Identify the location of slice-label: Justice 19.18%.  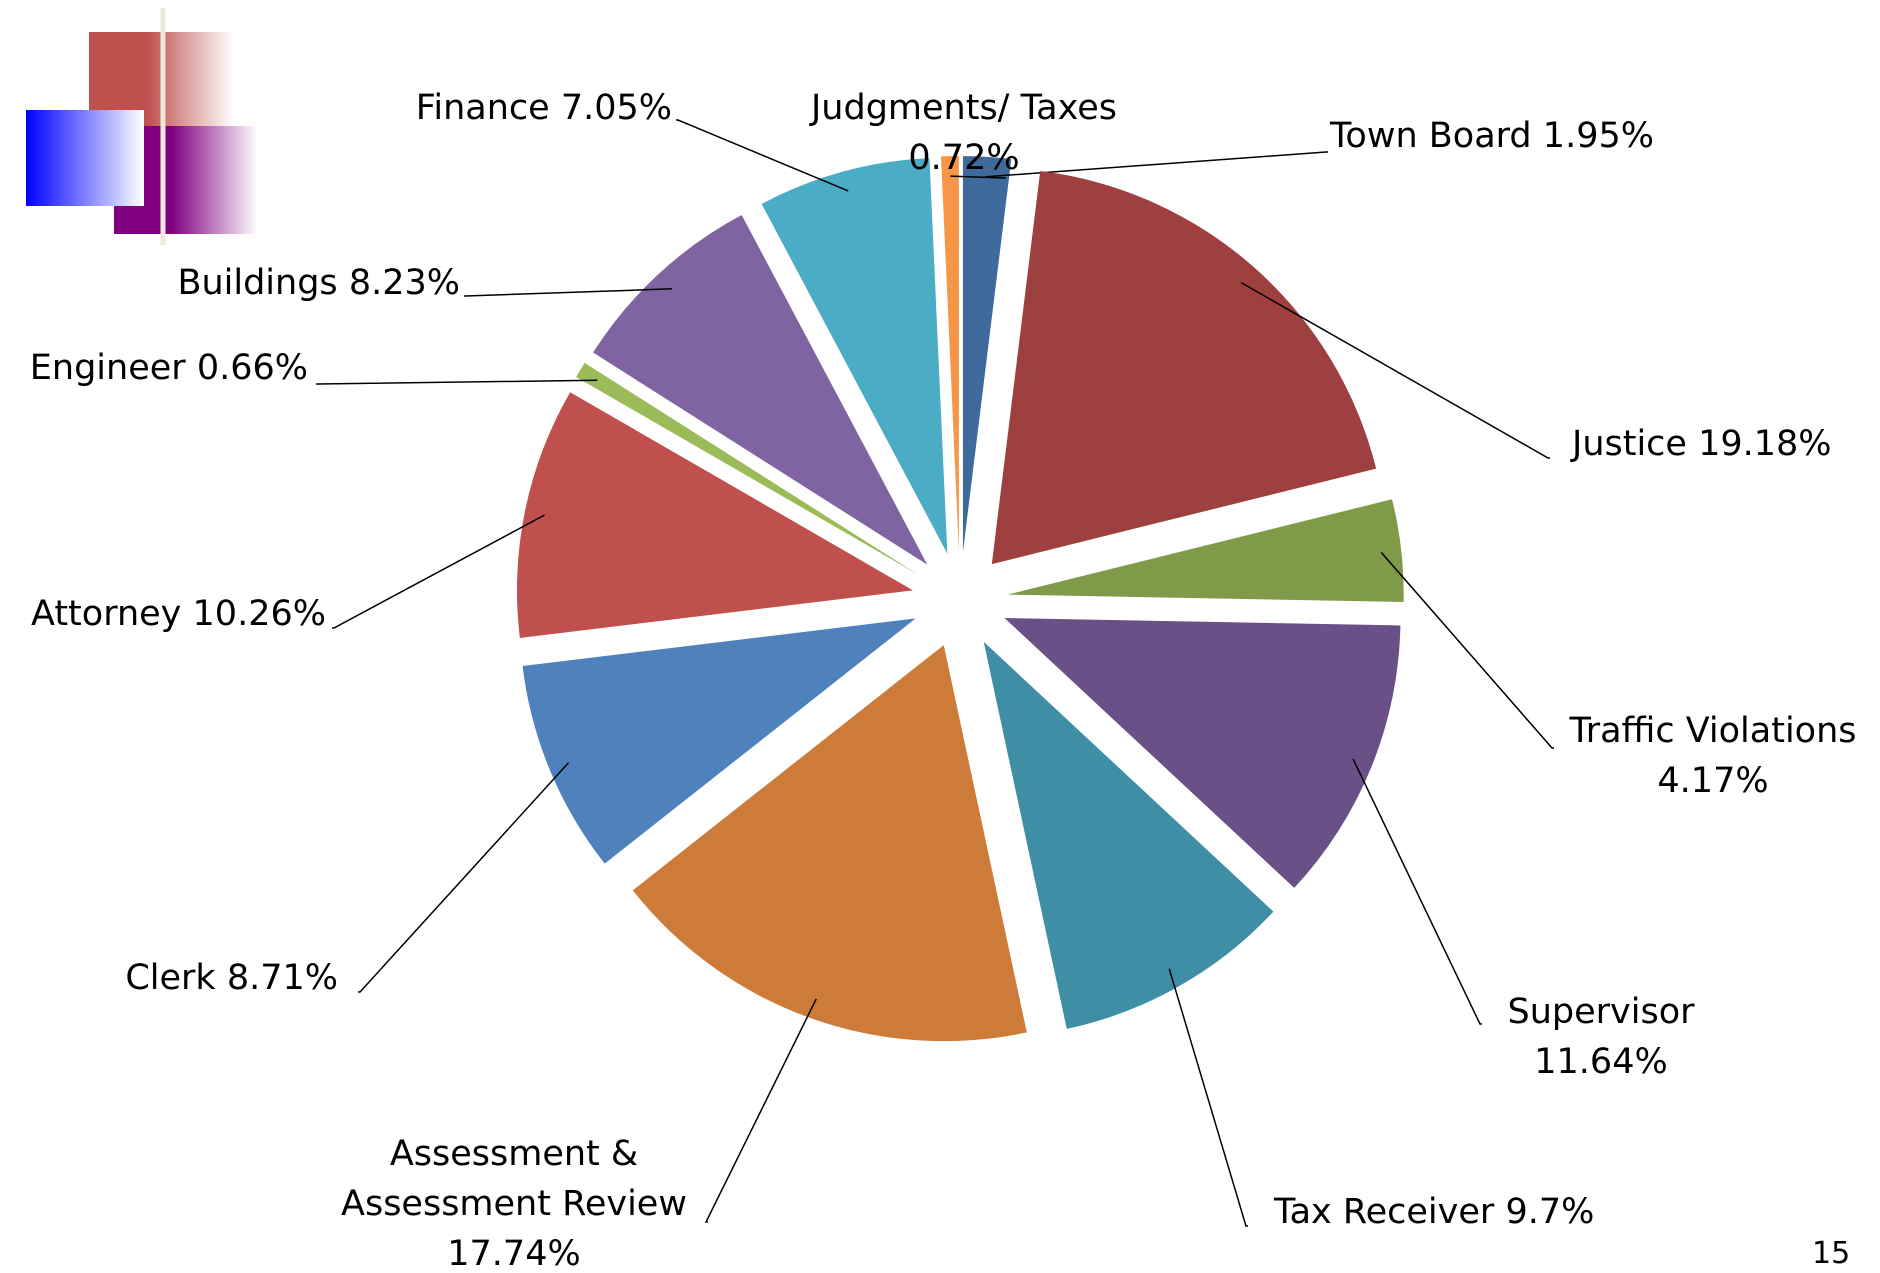
(1722, 444).